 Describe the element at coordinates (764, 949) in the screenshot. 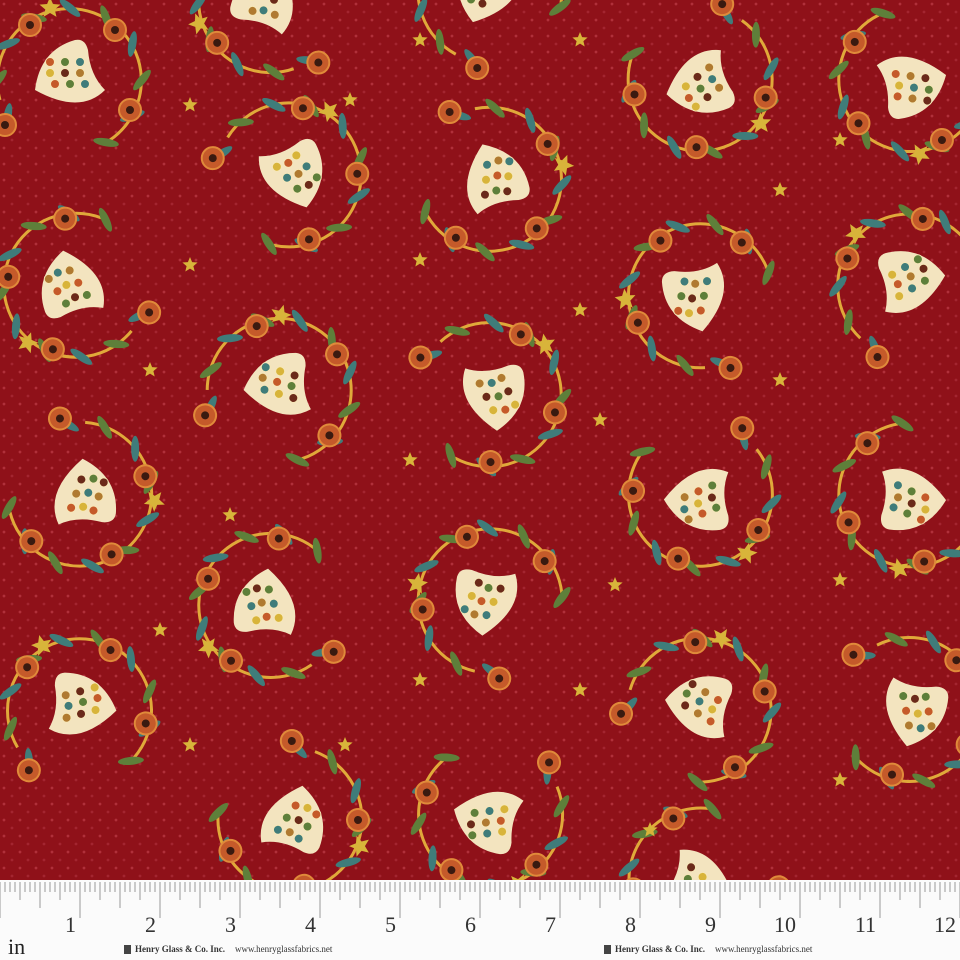

I see `brand-url: www.henryglassfabrics.net` at that location.